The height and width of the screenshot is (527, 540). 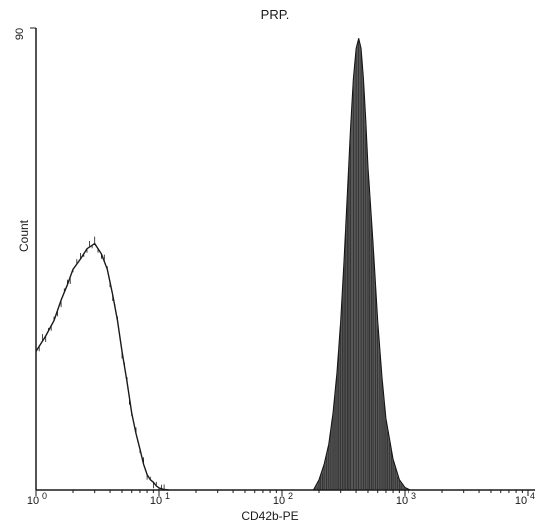 I want to click on x-tick-label-exponent: 1, so click(x=167, y=496).